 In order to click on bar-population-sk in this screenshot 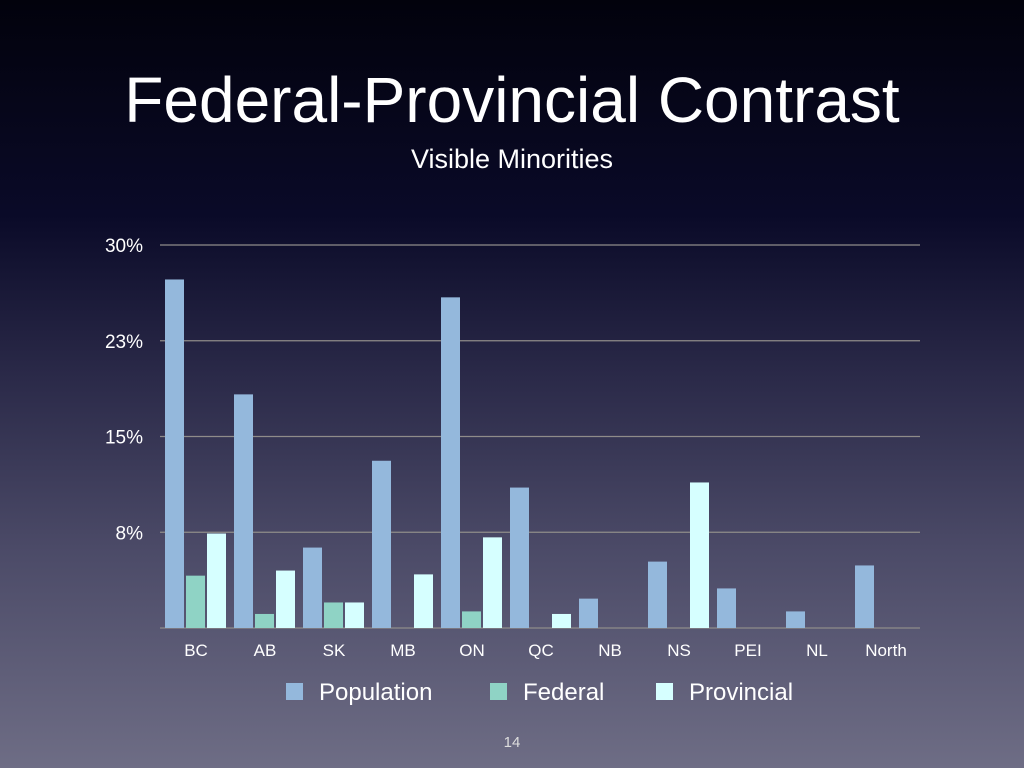, I will do `click(312, 587)`.